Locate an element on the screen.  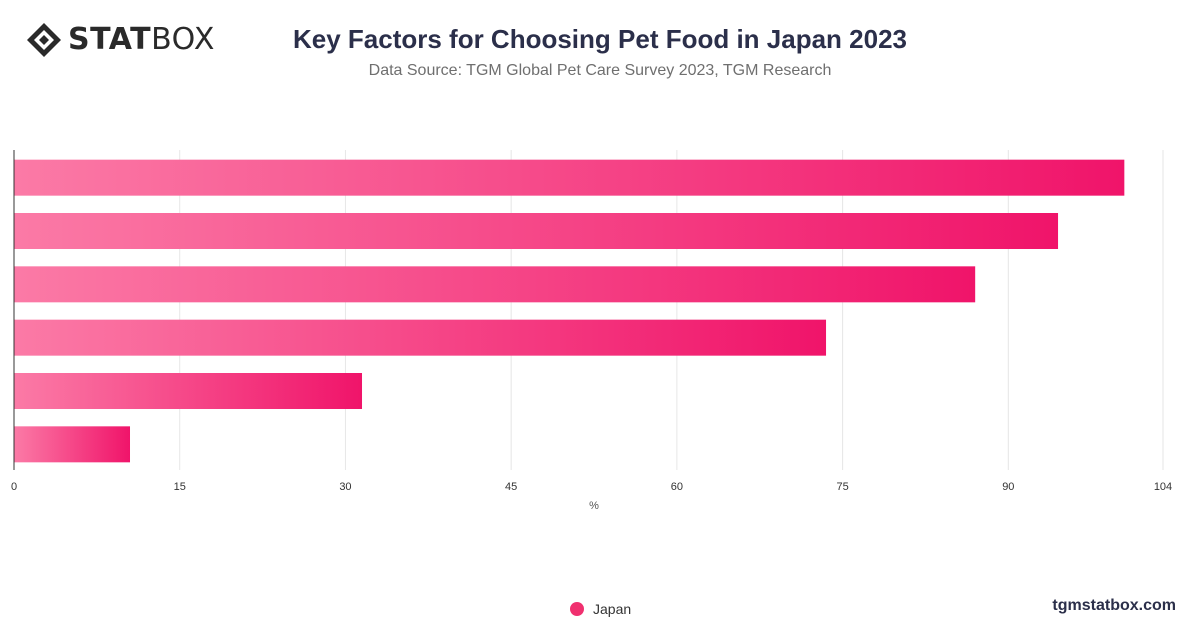
legend: Japan is located at coordinates (600, 609).